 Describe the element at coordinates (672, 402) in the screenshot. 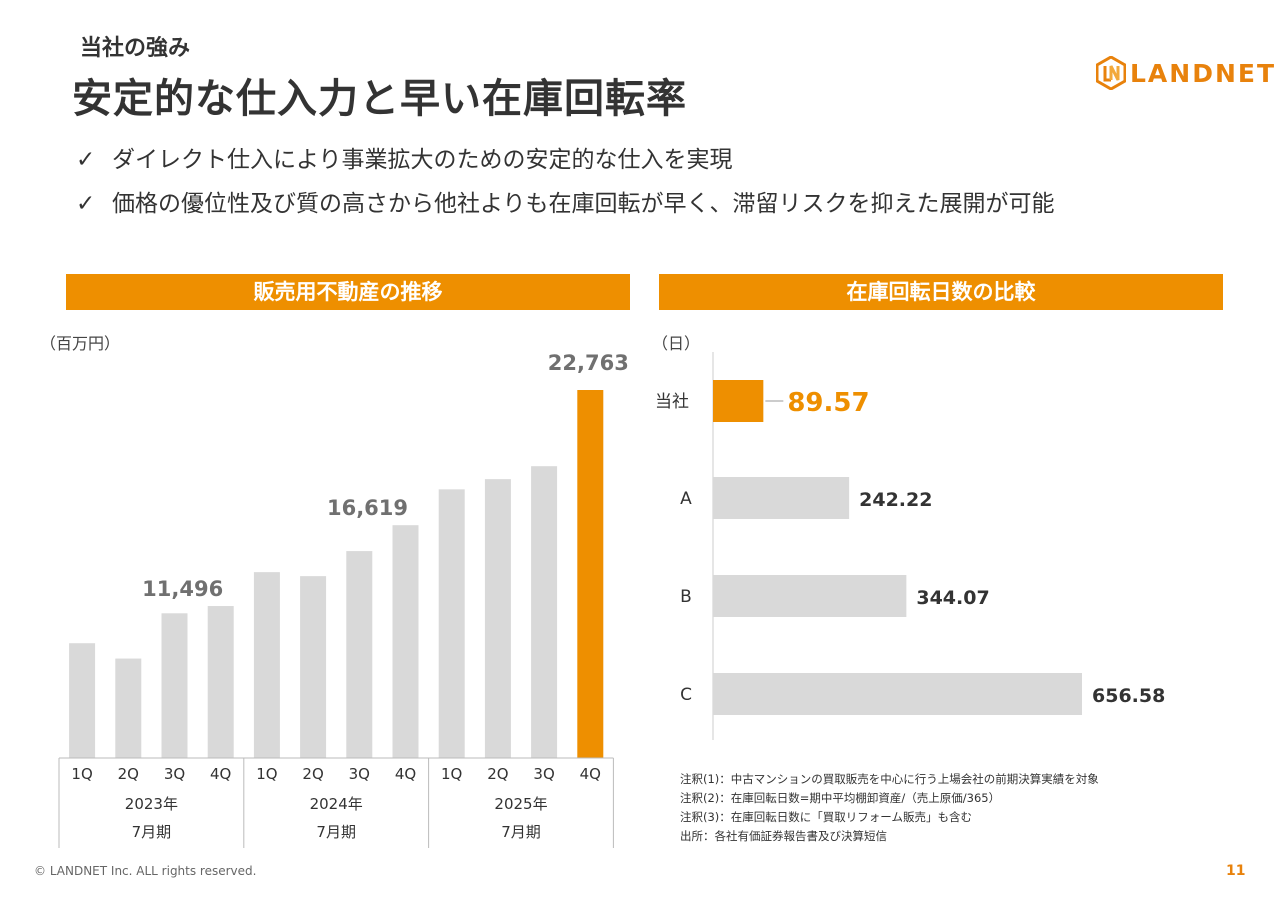

I see `y-tick-label: 当社` at that location.